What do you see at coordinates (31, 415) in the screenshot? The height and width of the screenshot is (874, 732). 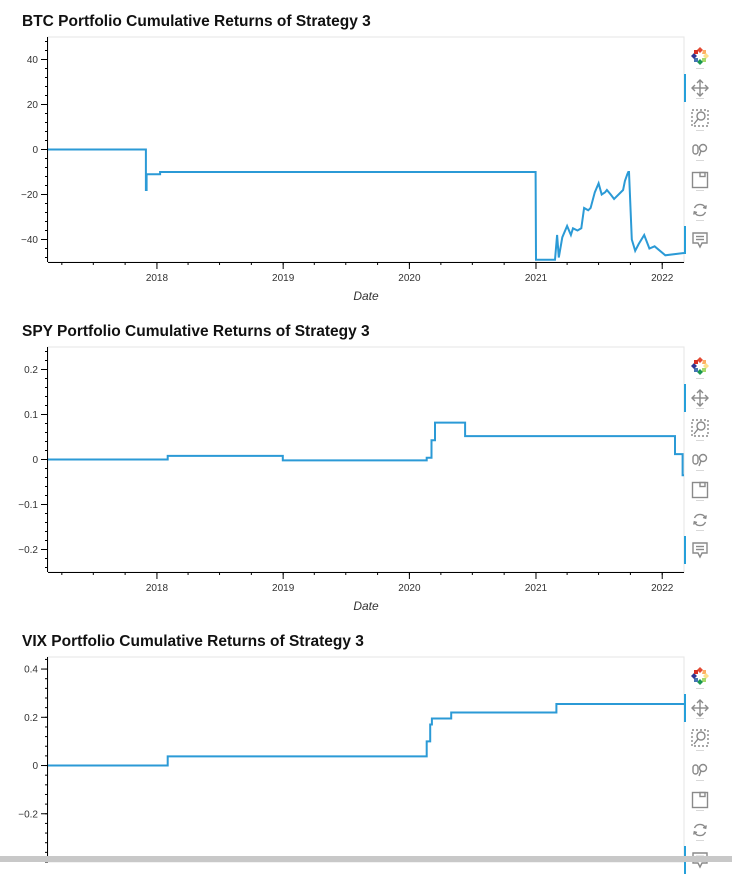 I see `y-tick-label: 0.1` at bounding box center [31, 415].